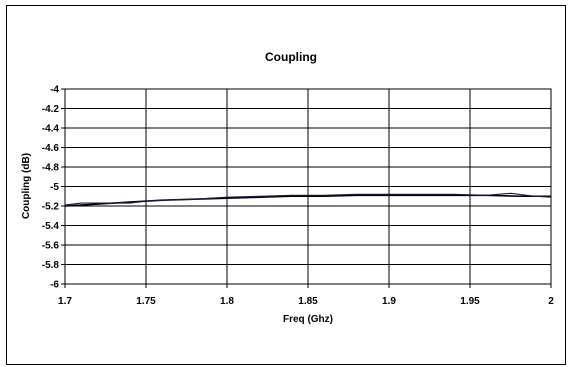 Image resolution: width=570 pixels, height=367 pixels. What do you see at coordinates (51, 168) in the screenshot?
I see `y-tick-label: -4.8` at bounding box center [51, 168].